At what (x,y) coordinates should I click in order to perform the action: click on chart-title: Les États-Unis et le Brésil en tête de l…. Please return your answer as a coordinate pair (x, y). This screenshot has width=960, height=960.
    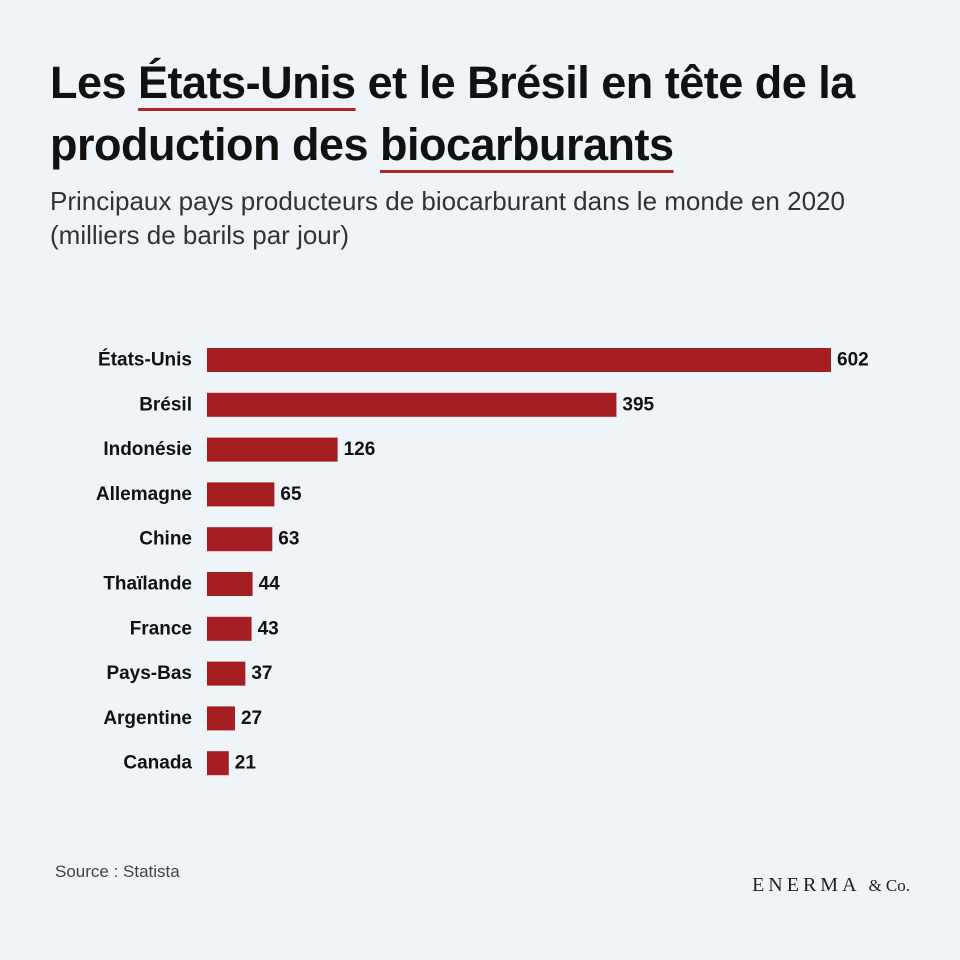
    Looking at the image, I should click on (490, 114).